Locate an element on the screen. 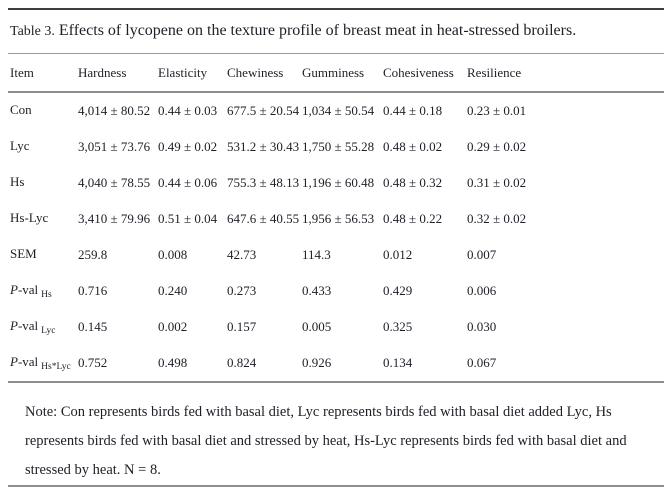  data-cell: 677.5 ± 20.54 is located at coordinates (263, 110).